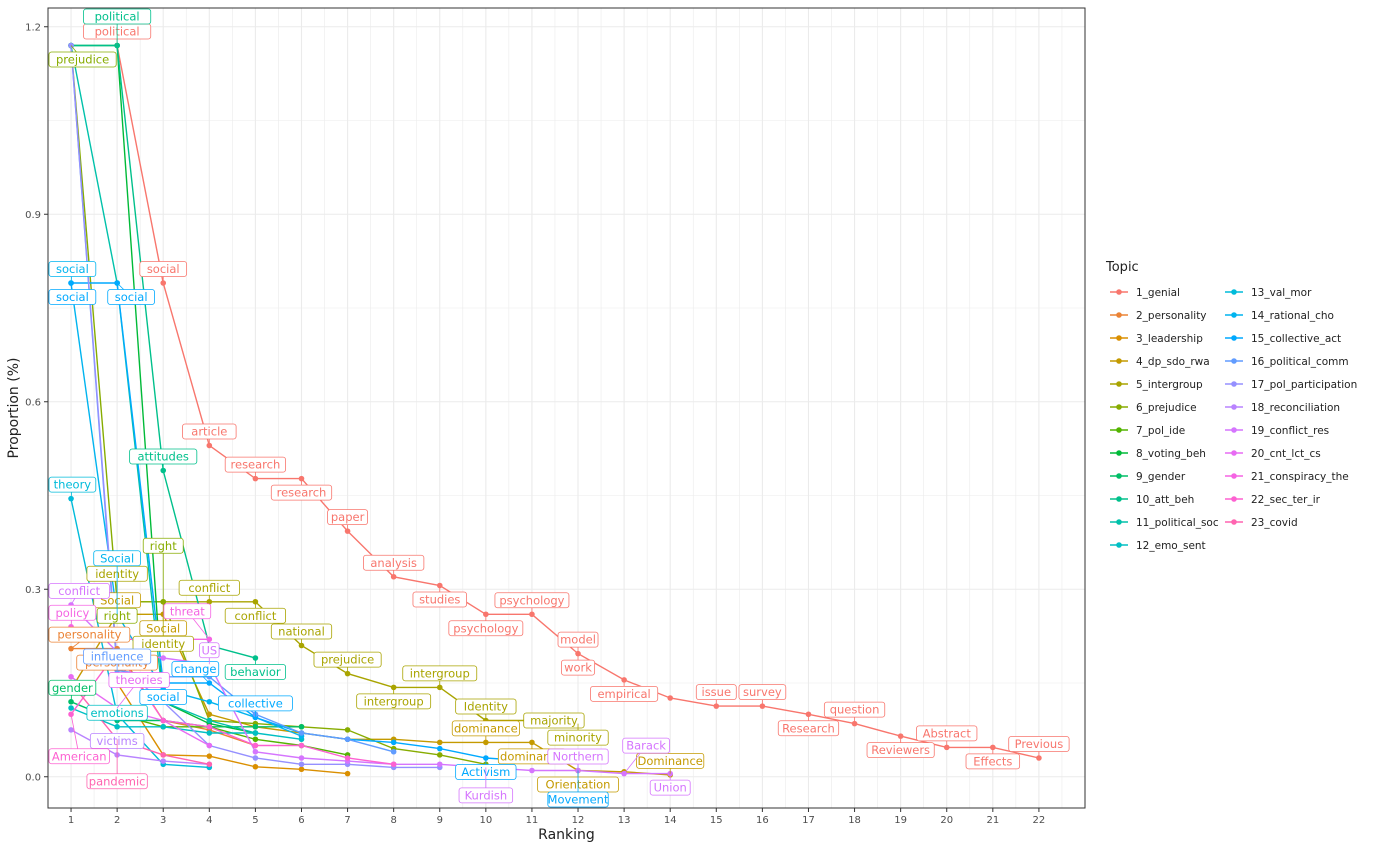 This screenshot has height=850, width=1400. I want to click on label-text: threat, so click(187, 611).